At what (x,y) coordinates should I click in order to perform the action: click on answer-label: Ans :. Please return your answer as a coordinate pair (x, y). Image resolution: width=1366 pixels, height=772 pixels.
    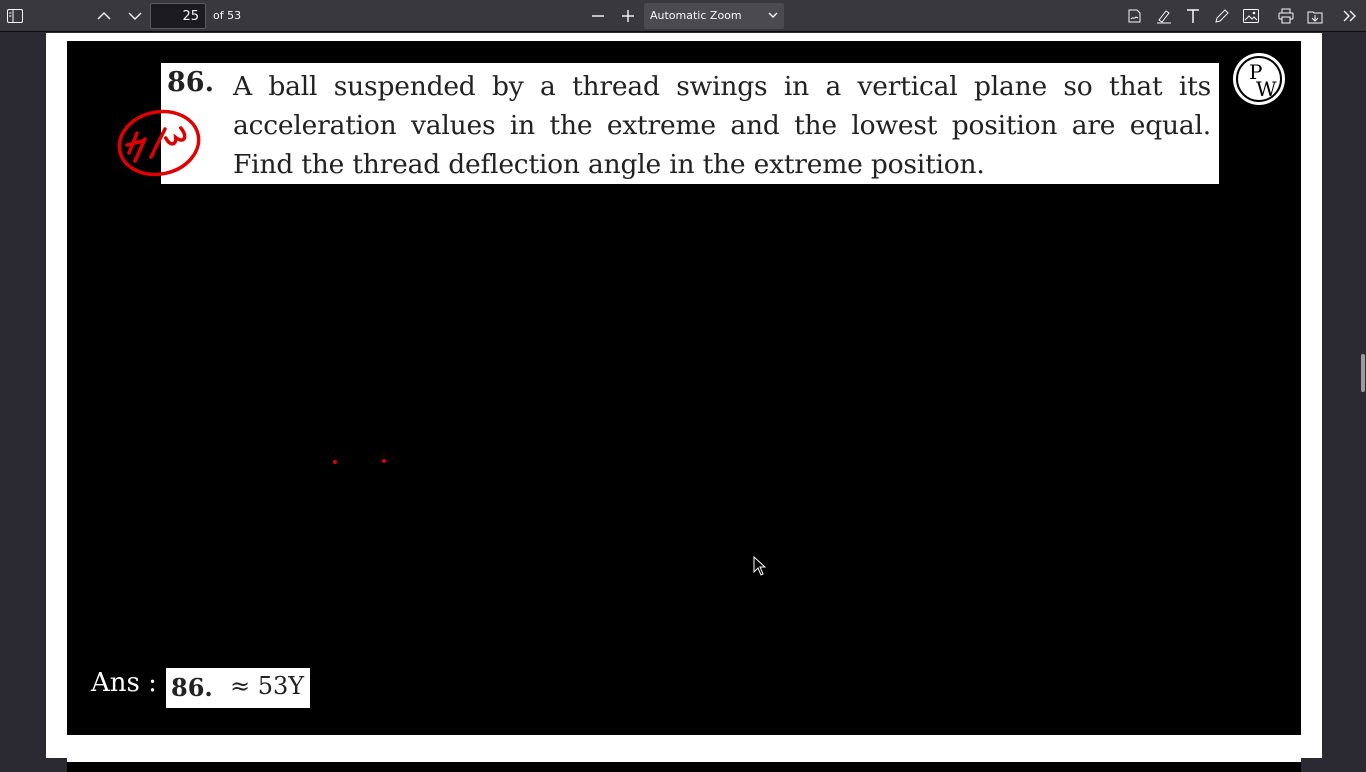
    Looking at the image, I should click on (124, 683).